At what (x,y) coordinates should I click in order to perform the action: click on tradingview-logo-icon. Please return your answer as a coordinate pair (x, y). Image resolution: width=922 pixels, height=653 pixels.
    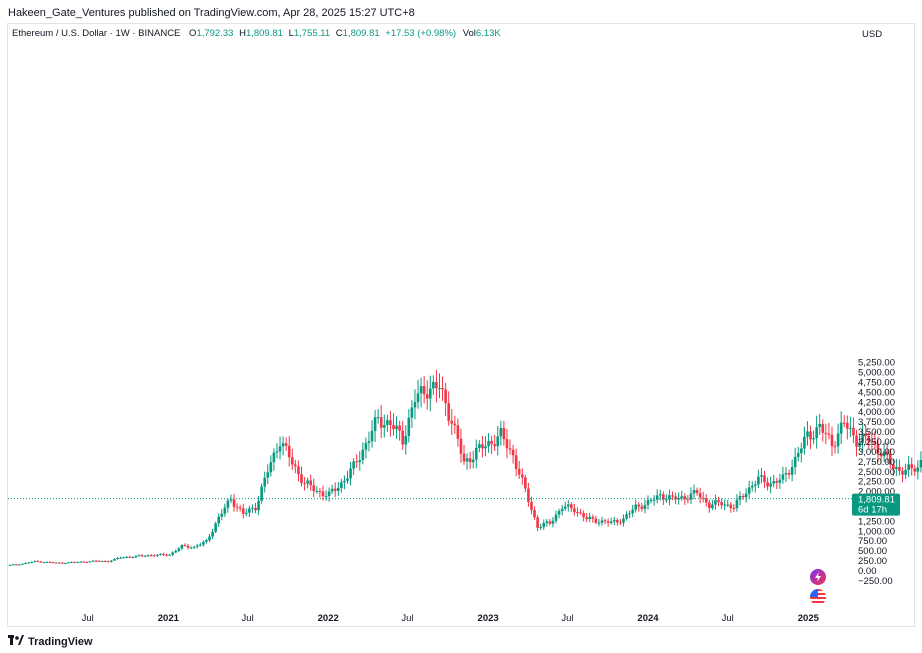
    Looking at the image, I should click on (16, 641).